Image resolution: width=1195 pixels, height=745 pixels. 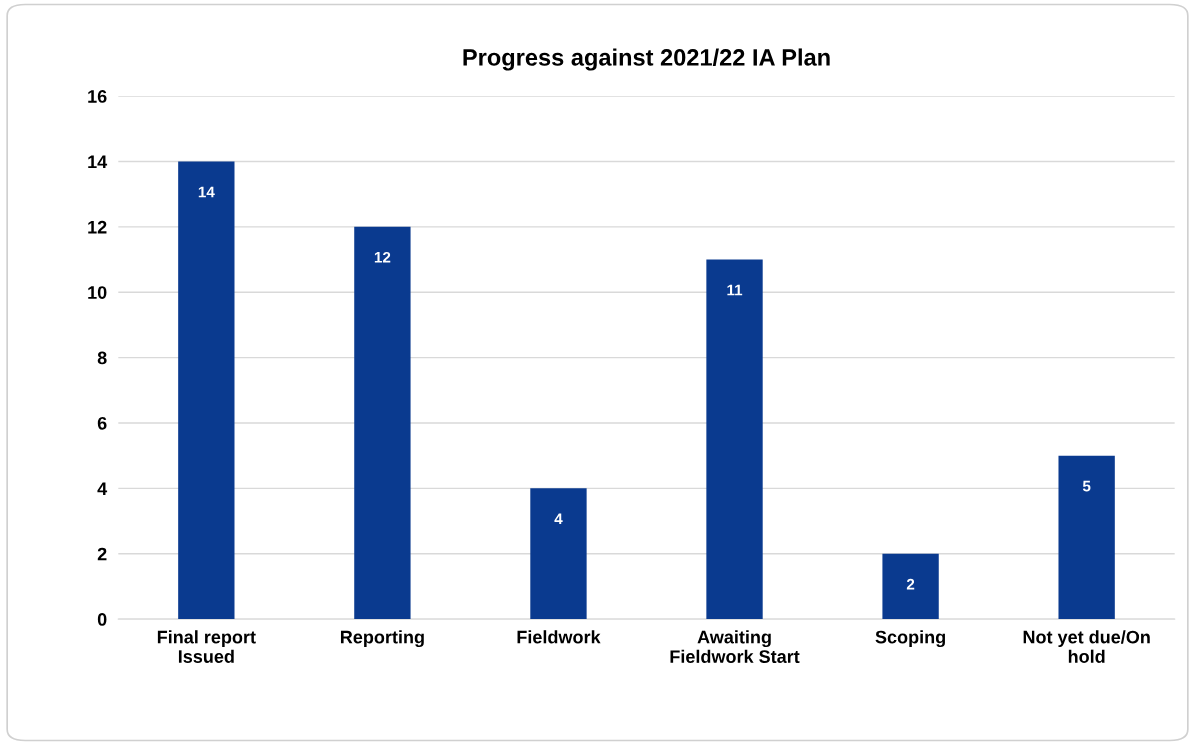 What do you see at coordinates (735, 646) in the screenshot?
I see `x-tick-label: Awaiting Fieldwork Start` at bounding box center [735, 646].